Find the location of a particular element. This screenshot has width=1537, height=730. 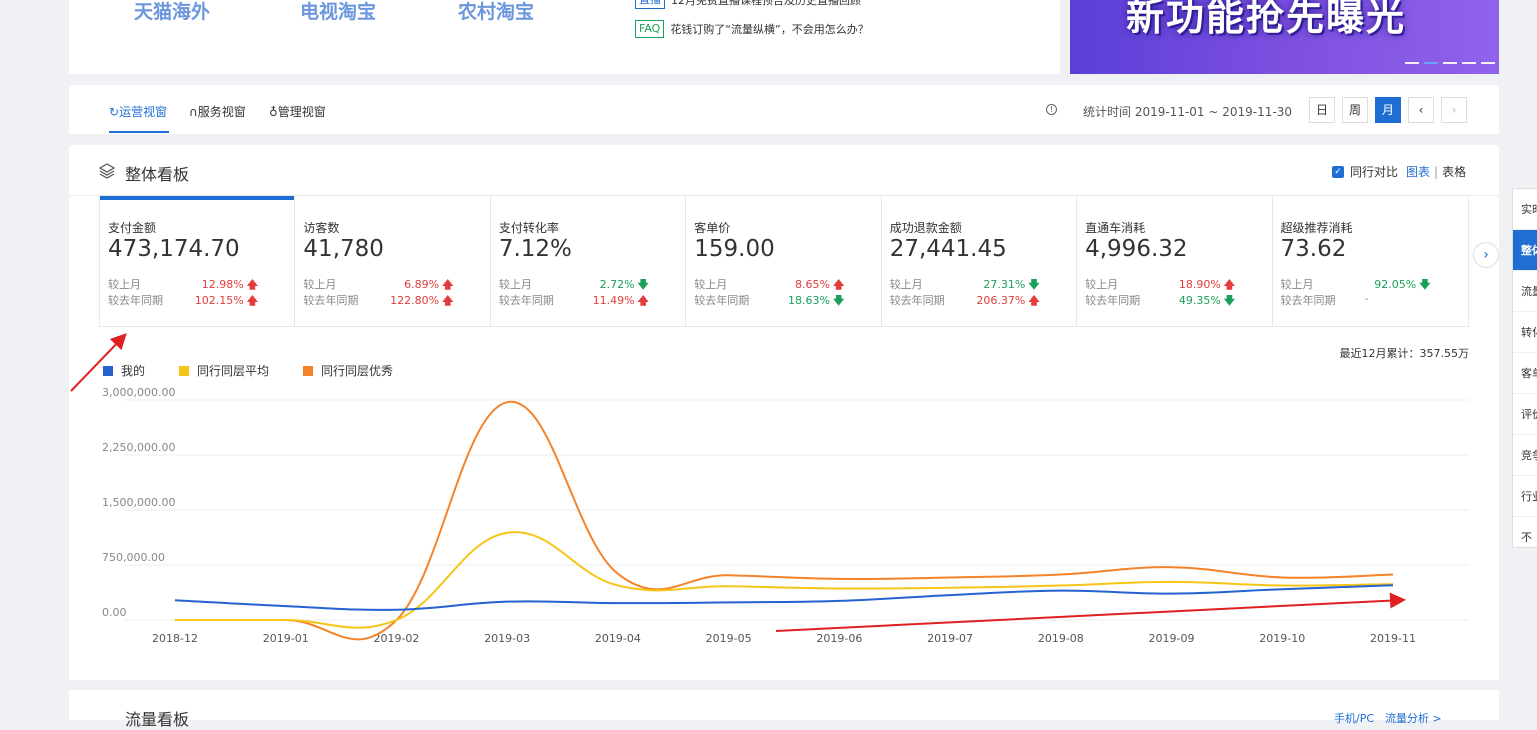

notice-faq: FAQ 花钱订购了“流量纵横”，不会用怎么办？ is located at coordinates (752, 29).